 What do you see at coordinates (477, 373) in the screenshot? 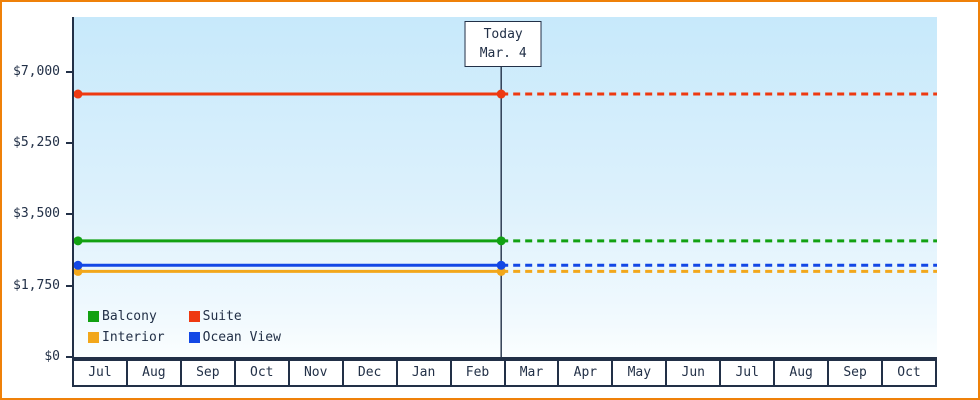
I see `month-cell: Feb` at bounding box center [477, 373].